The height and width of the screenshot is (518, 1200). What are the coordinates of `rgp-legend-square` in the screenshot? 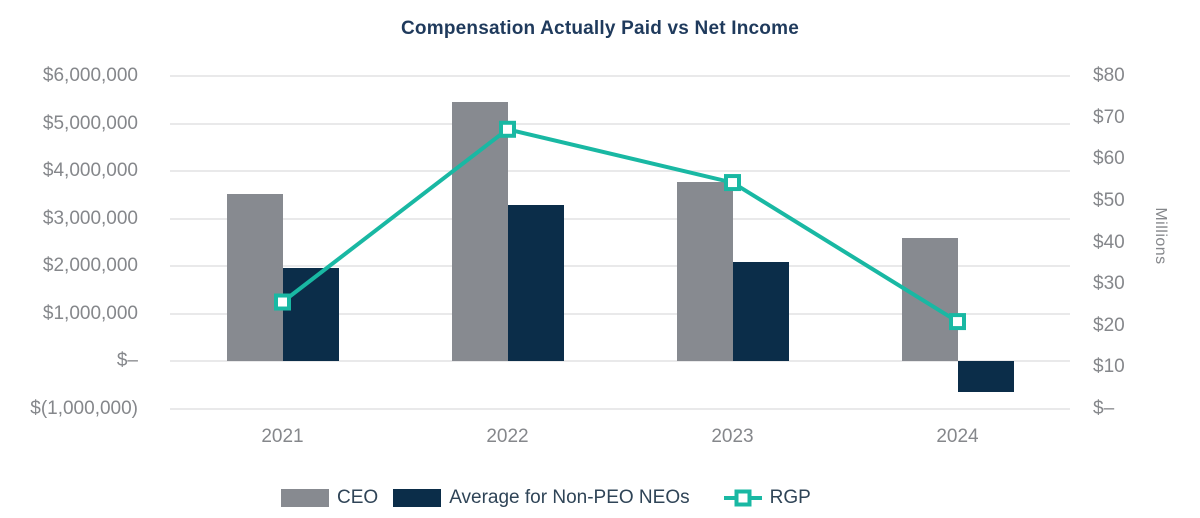 It's located at (743, 498).